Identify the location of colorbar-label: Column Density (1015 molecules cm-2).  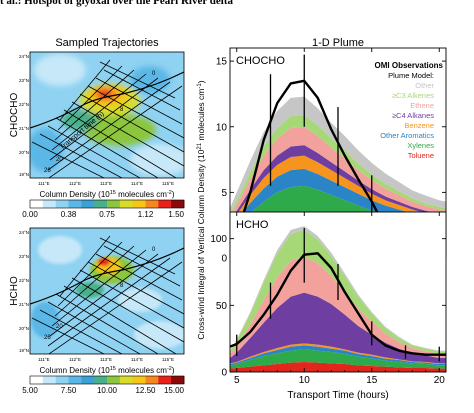
(106, 370).